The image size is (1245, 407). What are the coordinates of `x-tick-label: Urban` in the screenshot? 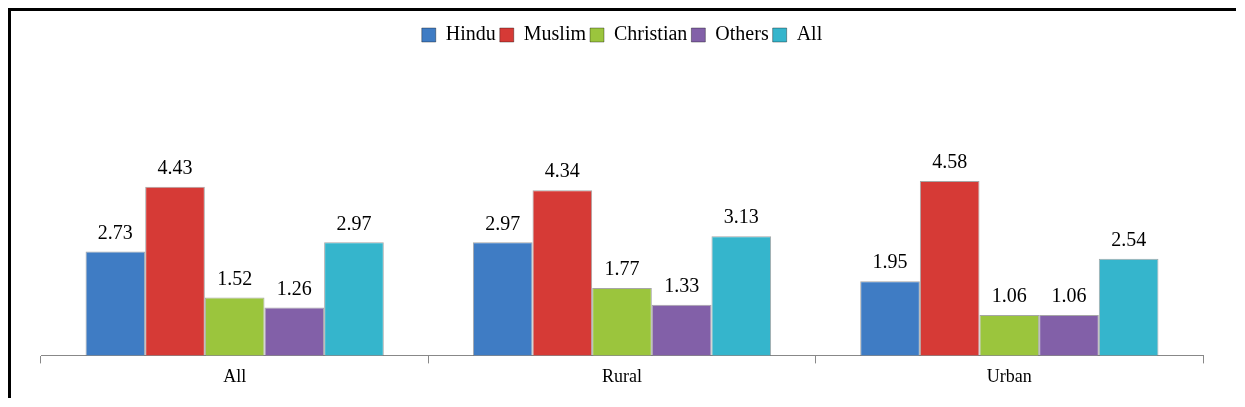 It's located at (1009, 375).